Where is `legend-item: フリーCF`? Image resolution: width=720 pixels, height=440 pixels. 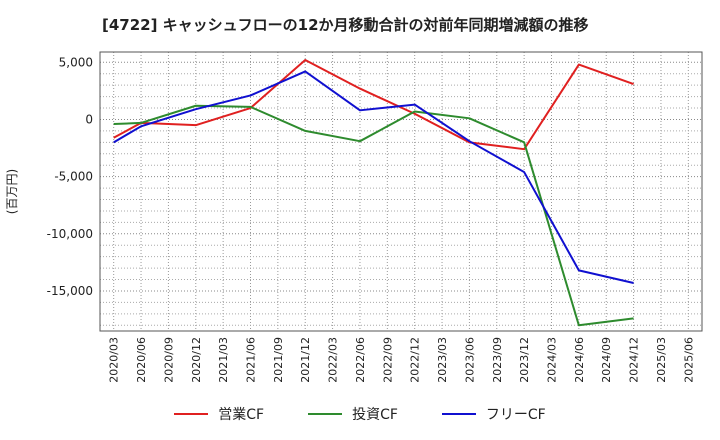 legend-item: フリーCF is located at coordinates (493, 414).